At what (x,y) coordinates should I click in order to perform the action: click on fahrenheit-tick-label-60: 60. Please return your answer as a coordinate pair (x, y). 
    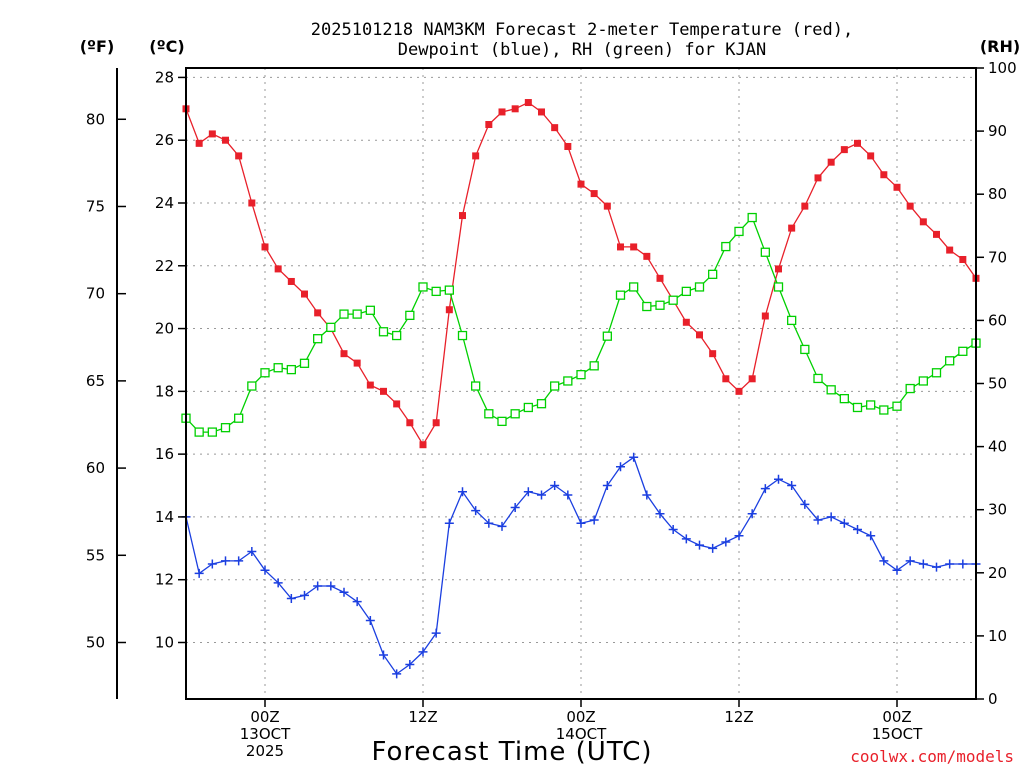
    Looking at the image, I should click on (95, 468).